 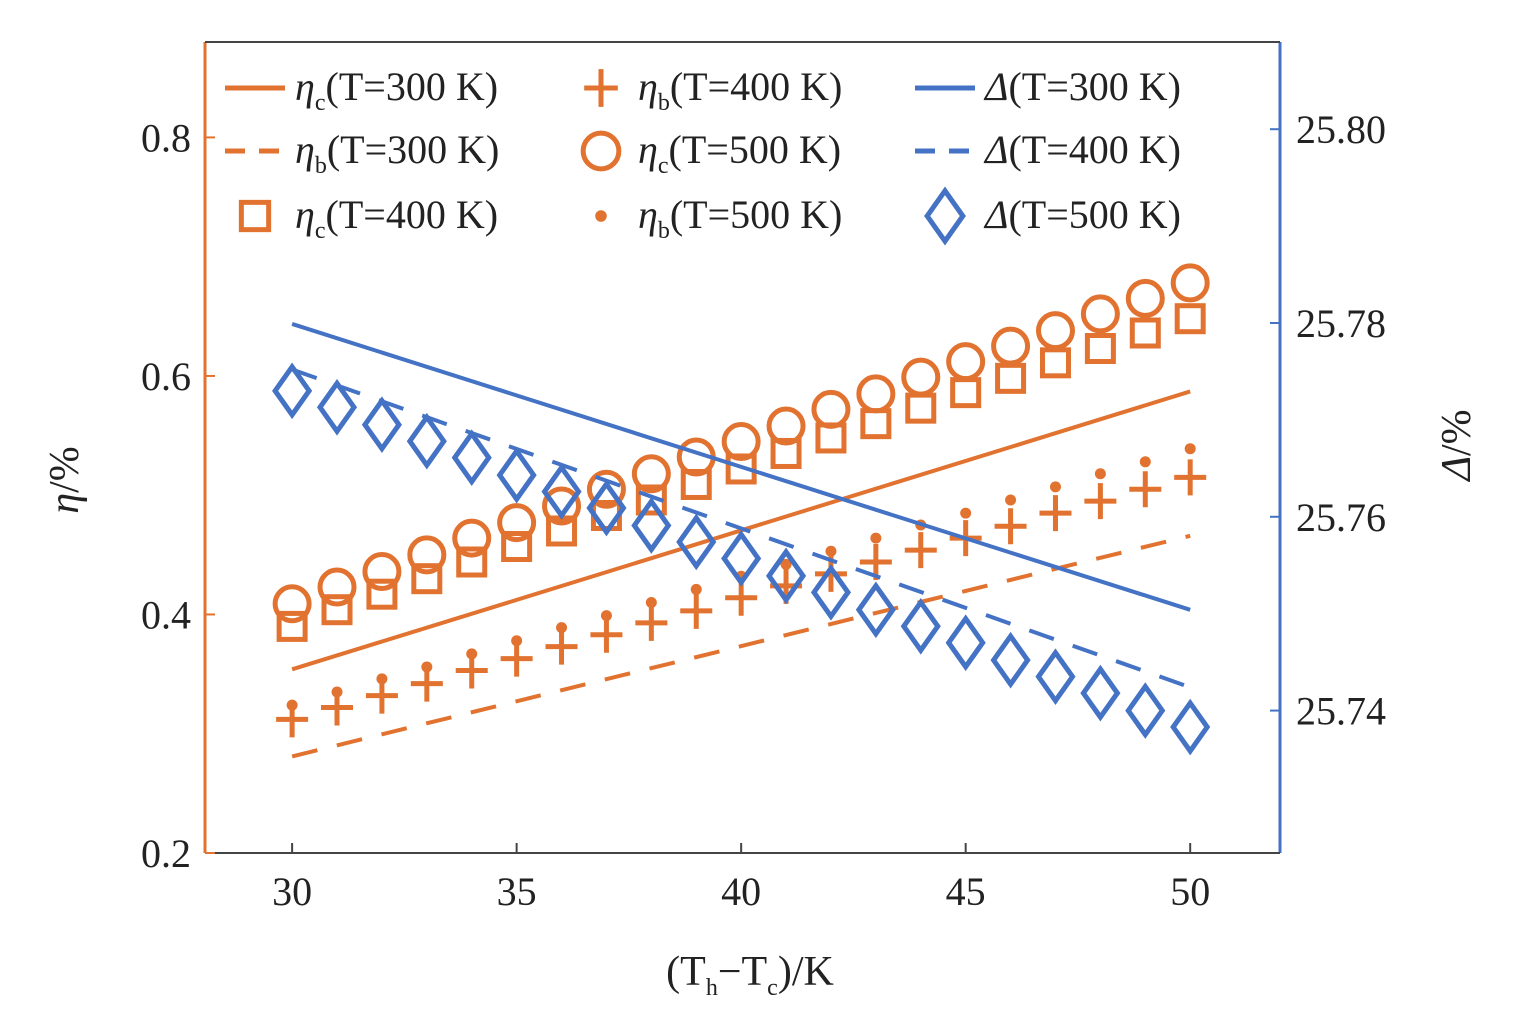 What do you see at coordinates (255, 216) in the screenshot?
I see `legend-swatch-etac400` at bounding box center [255, 216].